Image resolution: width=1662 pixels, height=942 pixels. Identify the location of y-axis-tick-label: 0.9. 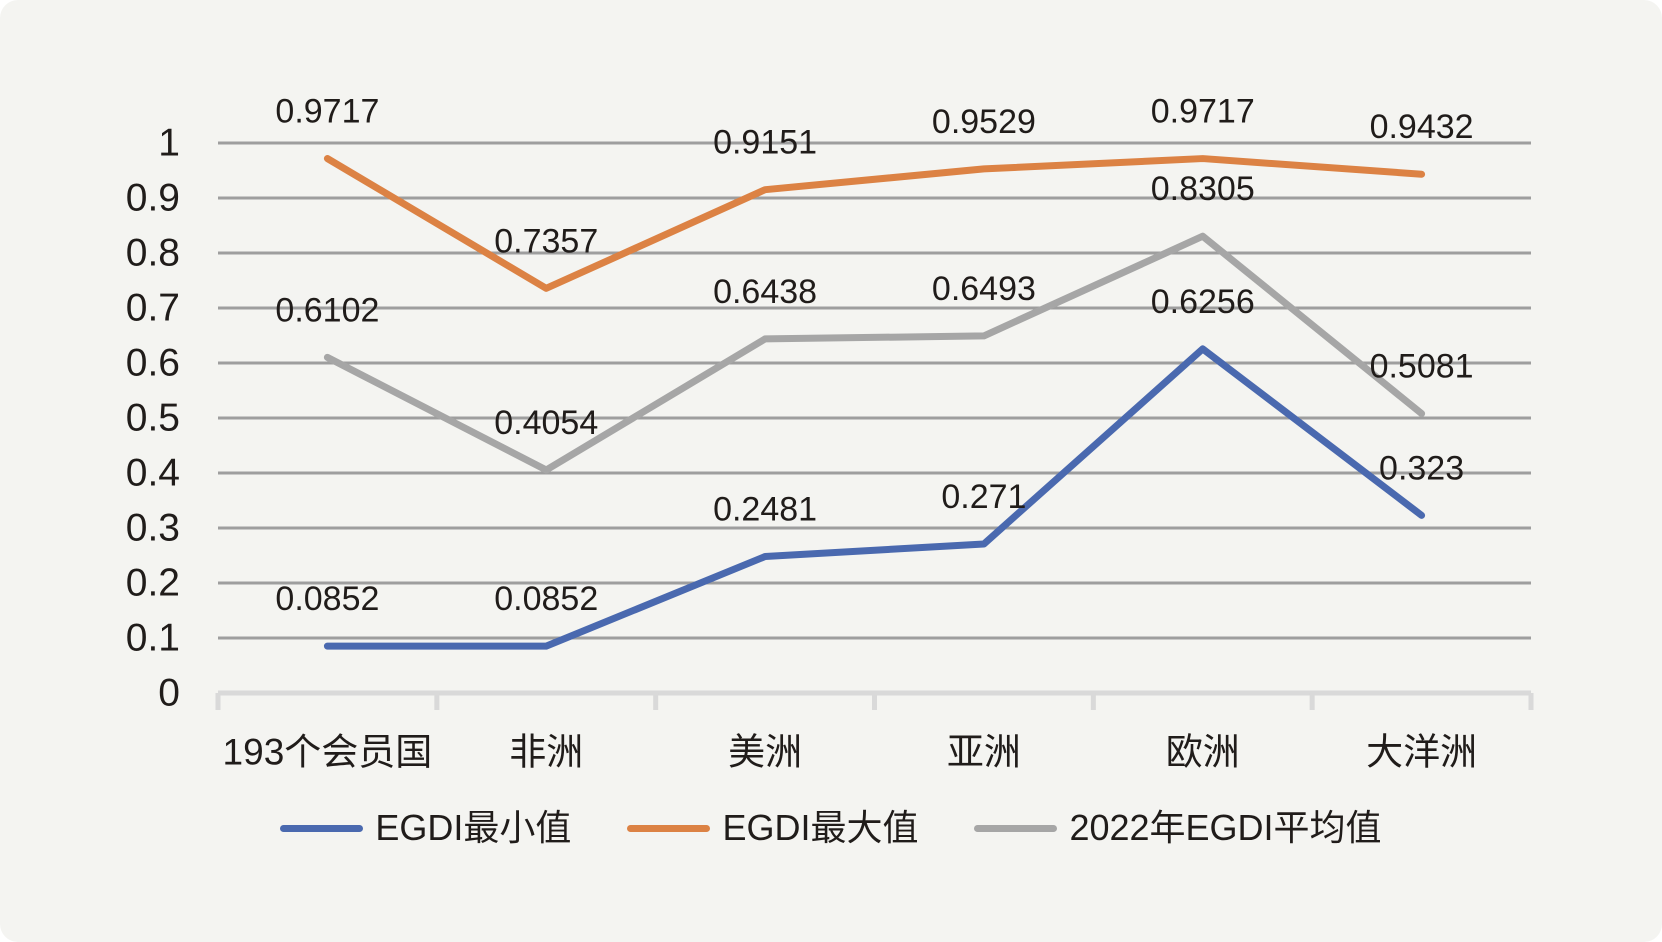
(153, 198).